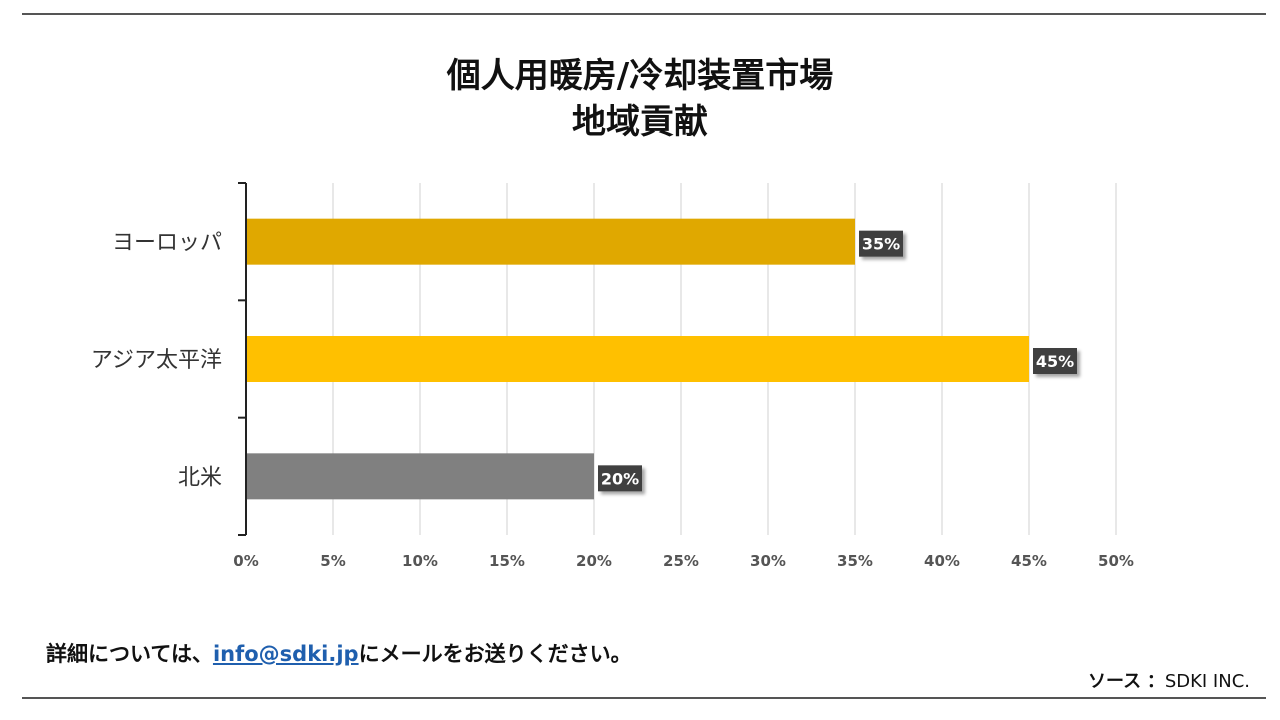 This screenshot has height=720, width=1280. I want to click on bottom-divider, so click(644, 698).